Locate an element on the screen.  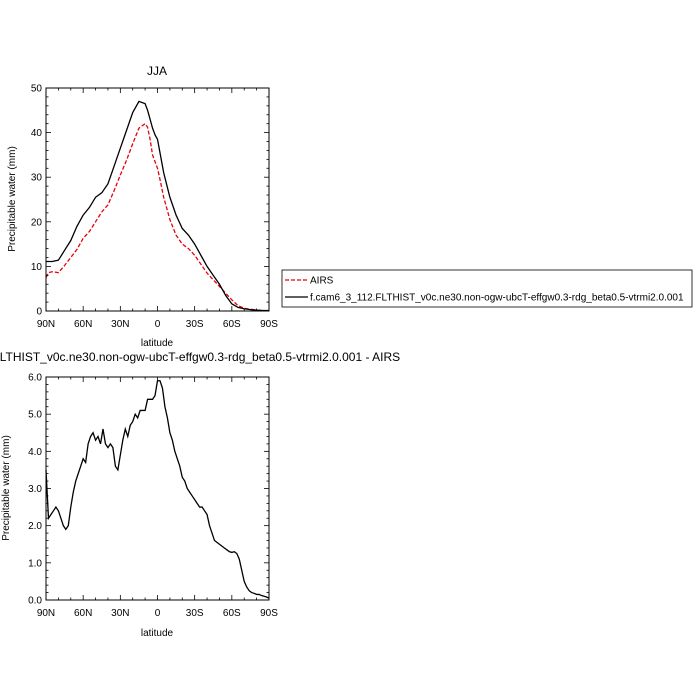
top-series-lines is located at coordinates (157, 206).